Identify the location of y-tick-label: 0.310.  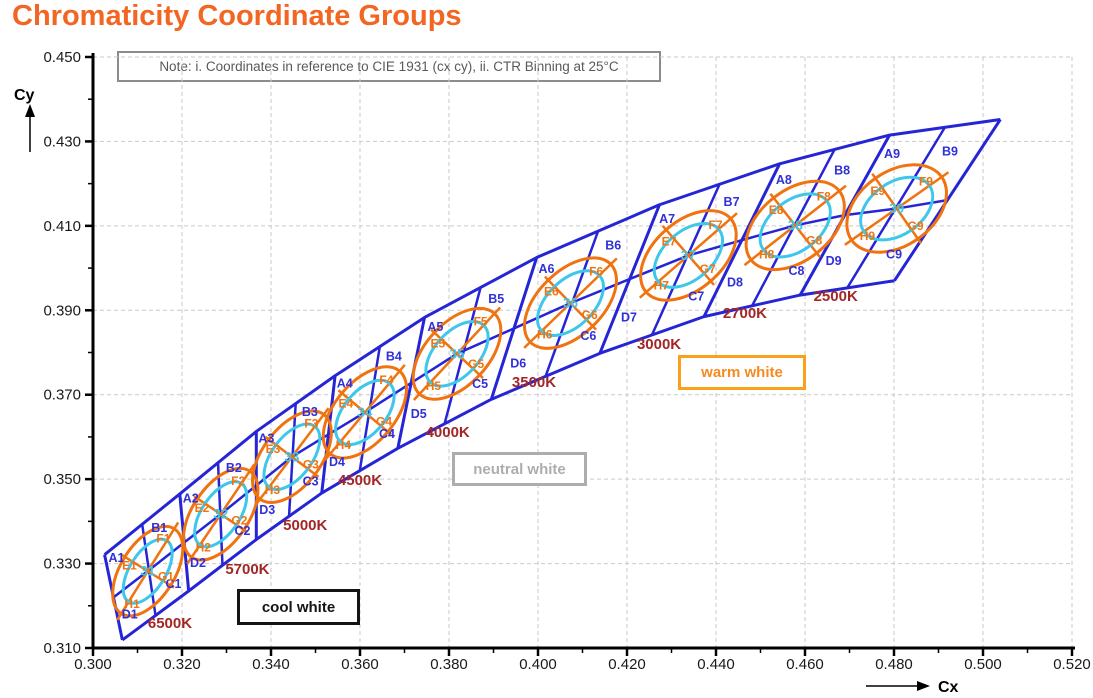
(62, 648).